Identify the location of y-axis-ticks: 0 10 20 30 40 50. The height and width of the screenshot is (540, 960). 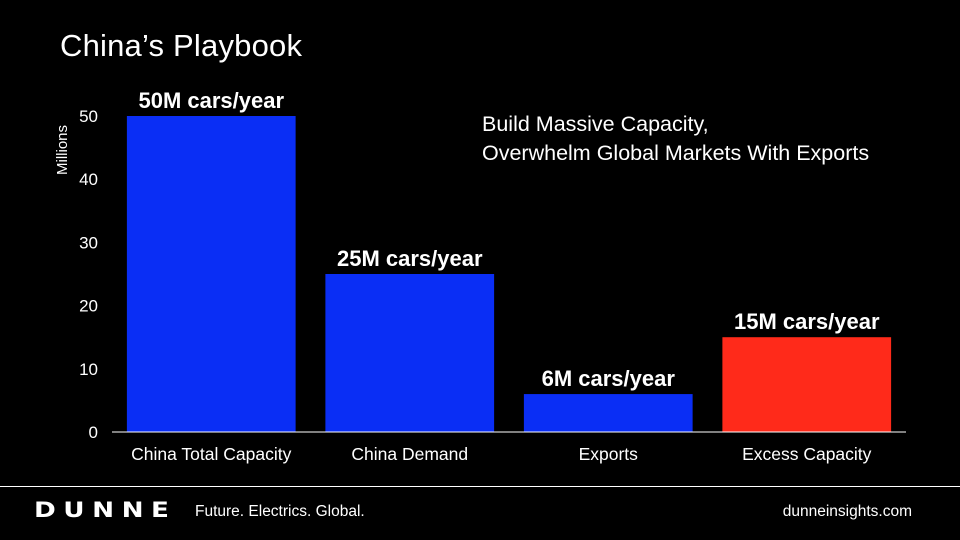
(88, 274).